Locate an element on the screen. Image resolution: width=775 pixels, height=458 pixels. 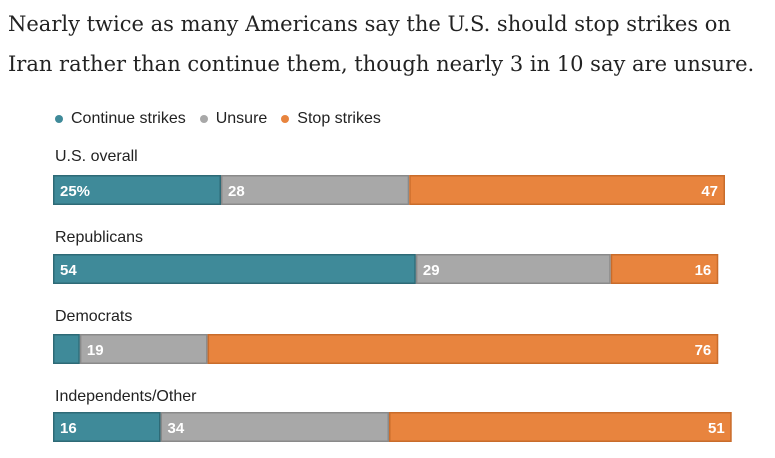
bar-label-unsure-3: 34 is located at coordinates (176, 428).